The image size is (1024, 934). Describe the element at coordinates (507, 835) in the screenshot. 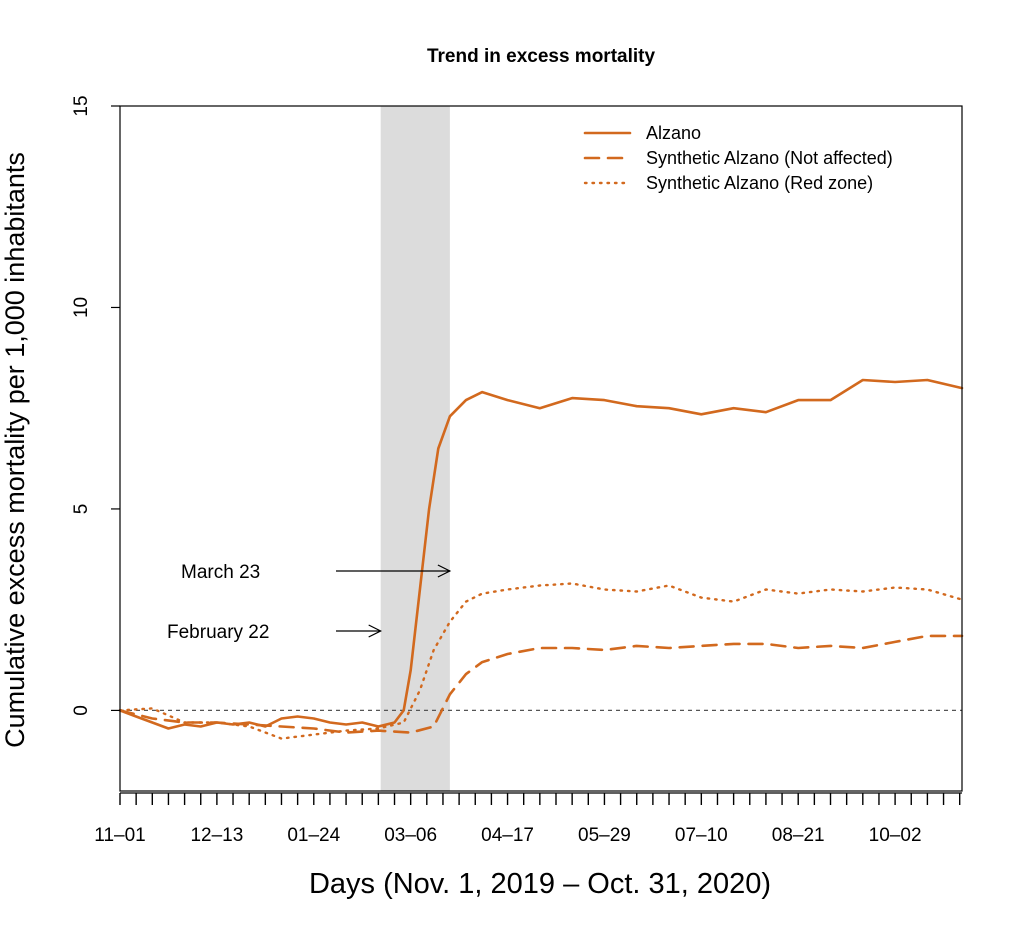

I see `x-tick-label: 04–17` at that location.